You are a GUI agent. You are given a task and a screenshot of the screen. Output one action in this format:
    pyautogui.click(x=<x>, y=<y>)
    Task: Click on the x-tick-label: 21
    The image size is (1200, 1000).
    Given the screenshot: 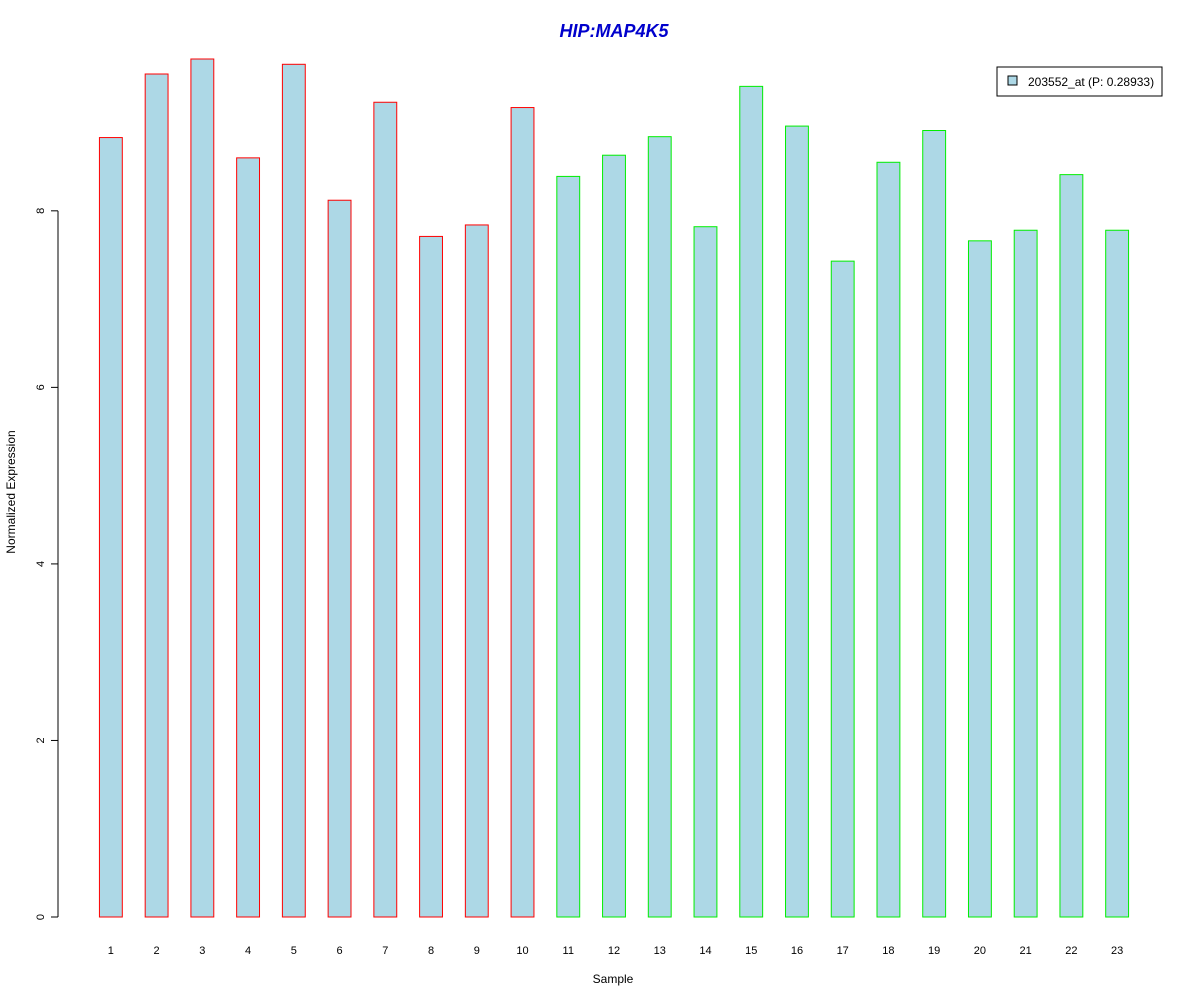 What is the action you would take?
    pyautogui.click(x=1026, y=951)
    